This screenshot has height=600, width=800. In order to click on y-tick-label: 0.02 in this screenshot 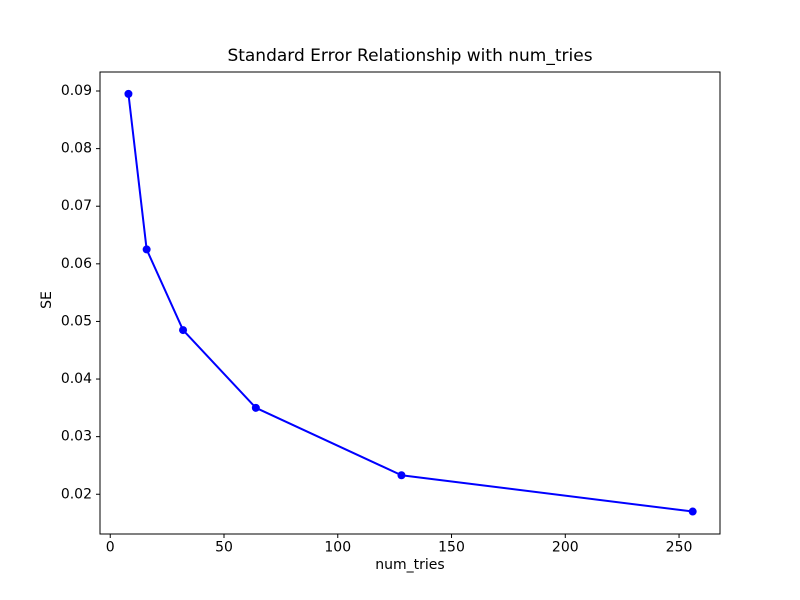, I will do `click(76, 494)`.